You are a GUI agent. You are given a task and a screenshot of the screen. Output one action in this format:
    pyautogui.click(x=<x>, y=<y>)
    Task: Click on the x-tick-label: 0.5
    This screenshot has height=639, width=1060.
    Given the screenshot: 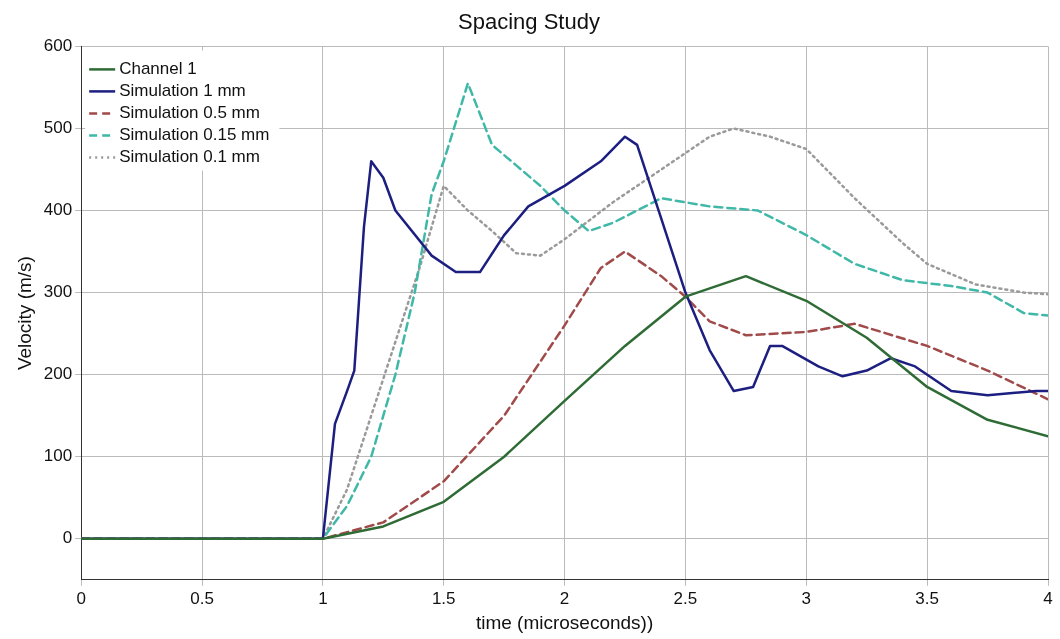 What is the action you would take?
    pyautogui.click(x=202, y=598)
    